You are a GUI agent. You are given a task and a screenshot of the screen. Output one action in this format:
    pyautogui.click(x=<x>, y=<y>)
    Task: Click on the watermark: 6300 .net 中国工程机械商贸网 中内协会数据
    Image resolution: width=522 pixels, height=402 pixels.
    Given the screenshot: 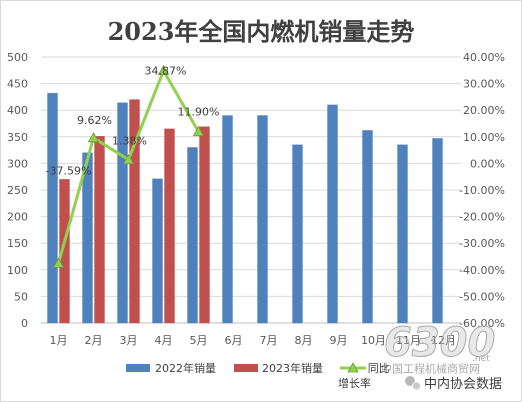 What is the action you would take?
    pyautogui.click(x=441, y=356)
    